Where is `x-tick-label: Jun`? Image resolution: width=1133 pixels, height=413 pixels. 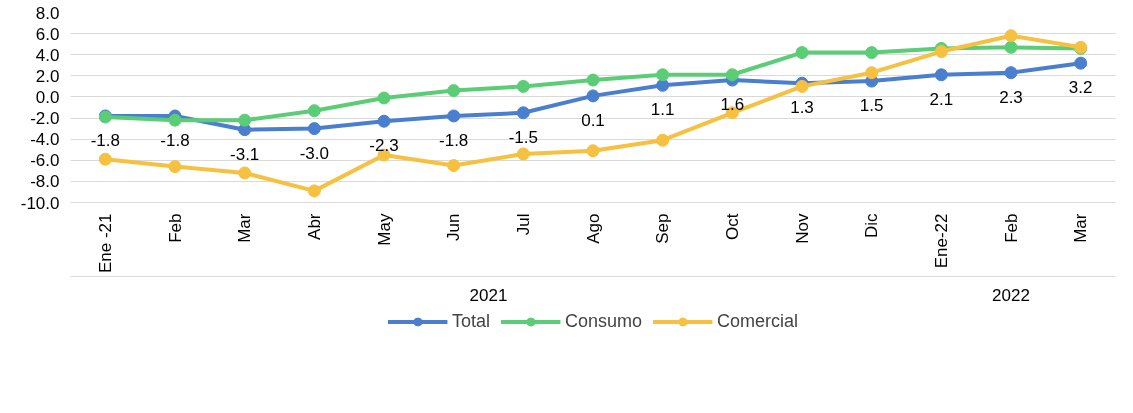
x-tick-label: Jun is located at coordinates (454, 227).